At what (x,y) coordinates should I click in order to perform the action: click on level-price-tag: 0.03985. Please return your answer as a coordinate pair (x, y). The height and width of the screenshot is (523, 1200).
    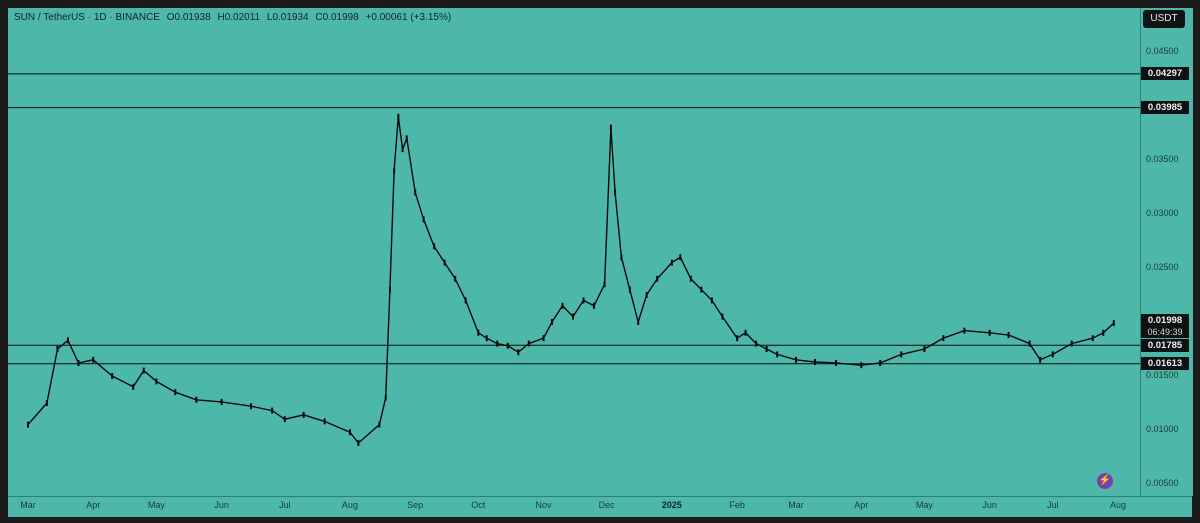
    Looking at the image, I should click on (1165, 108).